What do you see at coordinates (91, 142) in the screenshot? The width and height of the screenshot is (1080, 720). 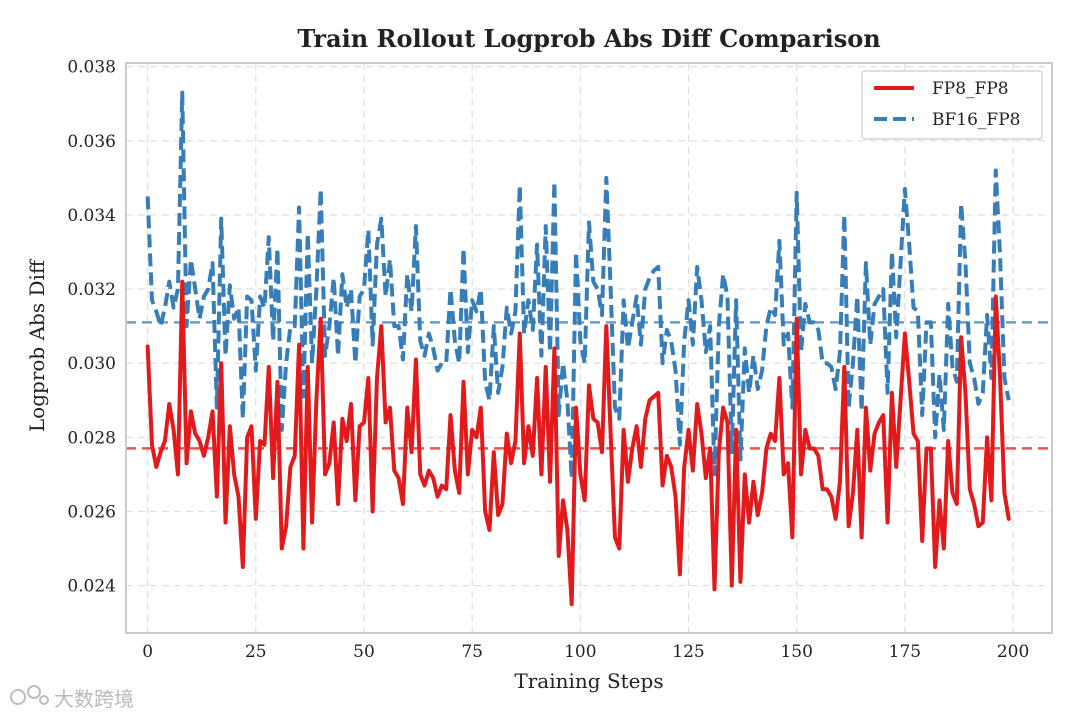 I see `y-tick-label: 0.036` at bounding box center [91, 142].